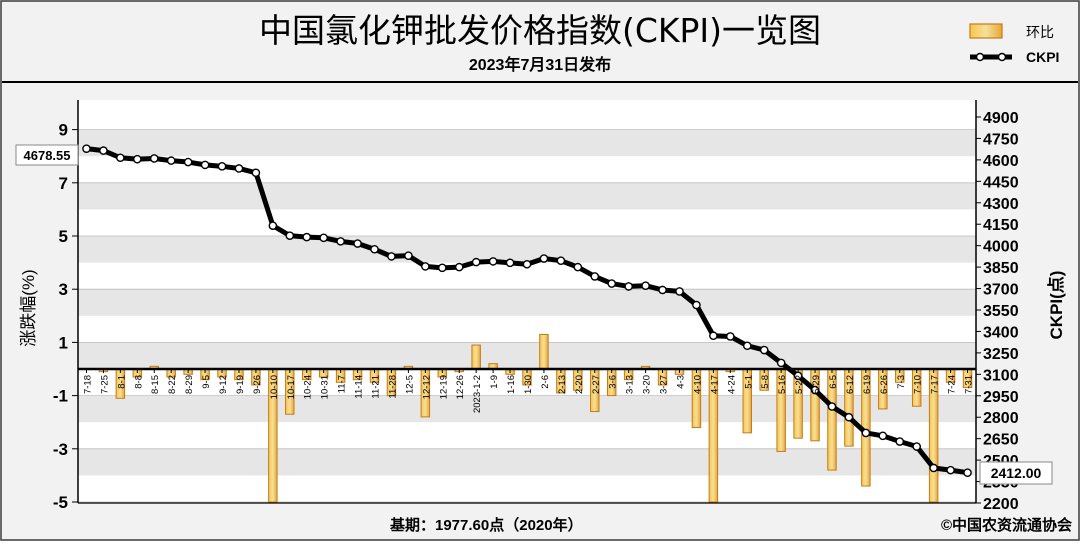 This screenshot has width=1080, height=546. I want to click on start-value-box, so click(47, 155).